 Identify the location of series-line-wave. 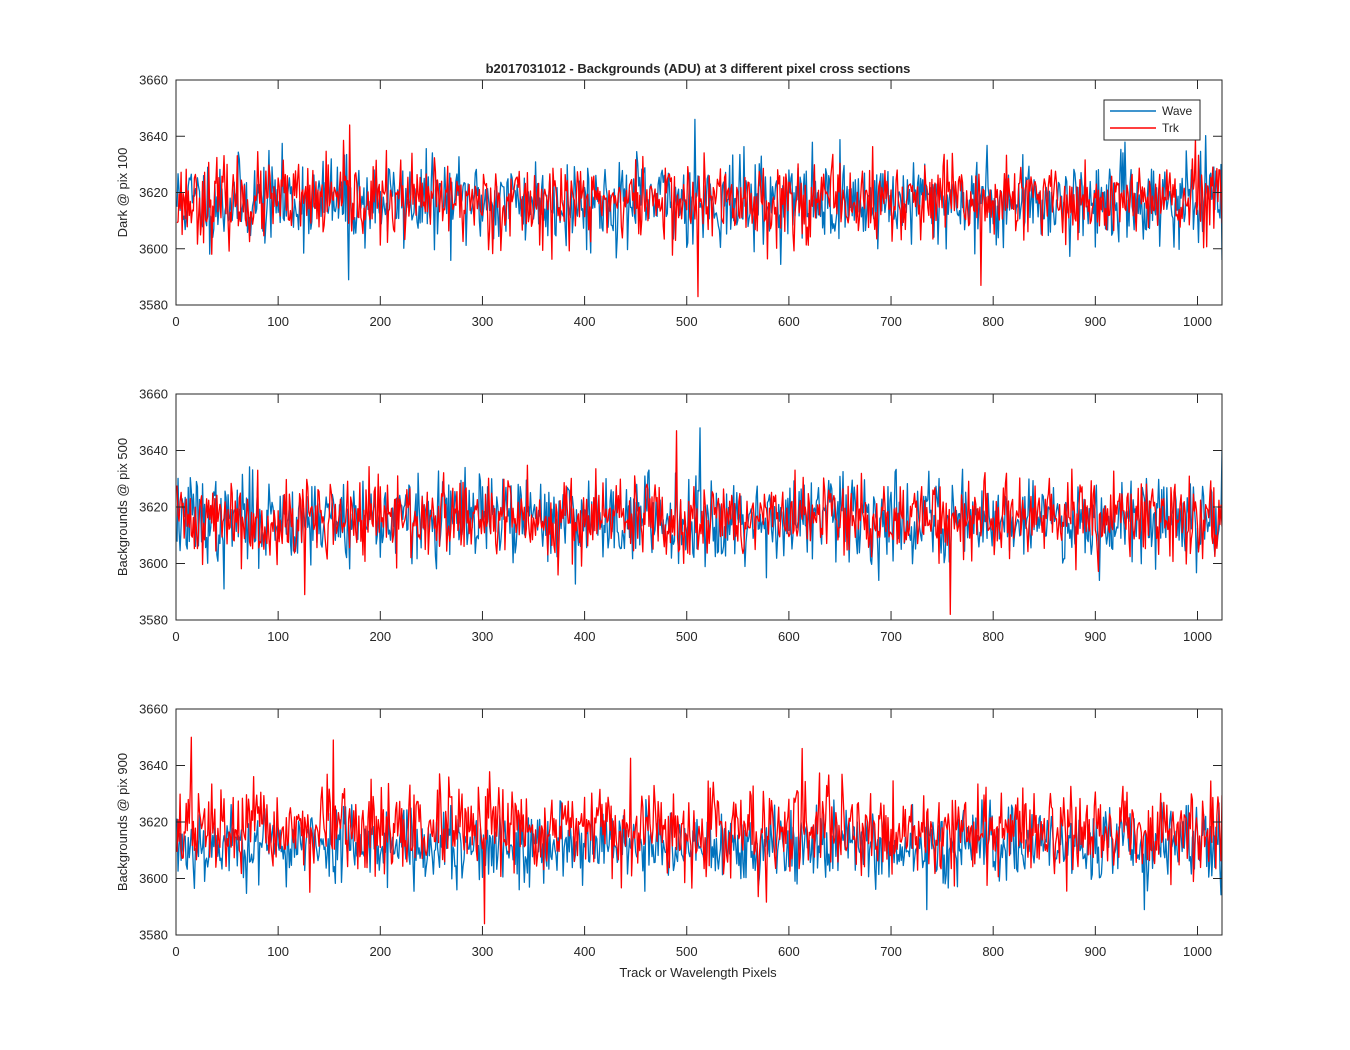
(699, 508).